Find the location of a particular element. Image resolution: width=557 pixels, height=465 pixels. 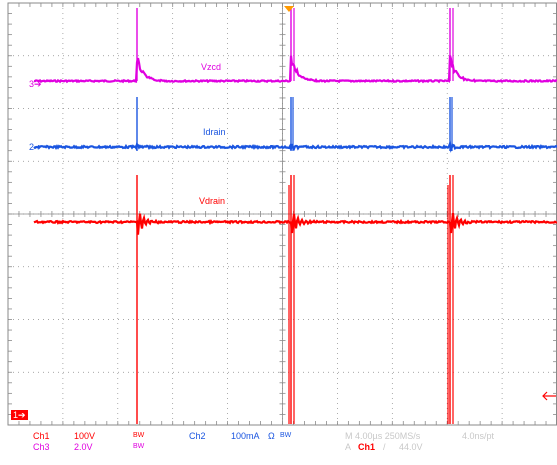

ch1-bandwidth-limit: BW is located at coordinates (139, 435).